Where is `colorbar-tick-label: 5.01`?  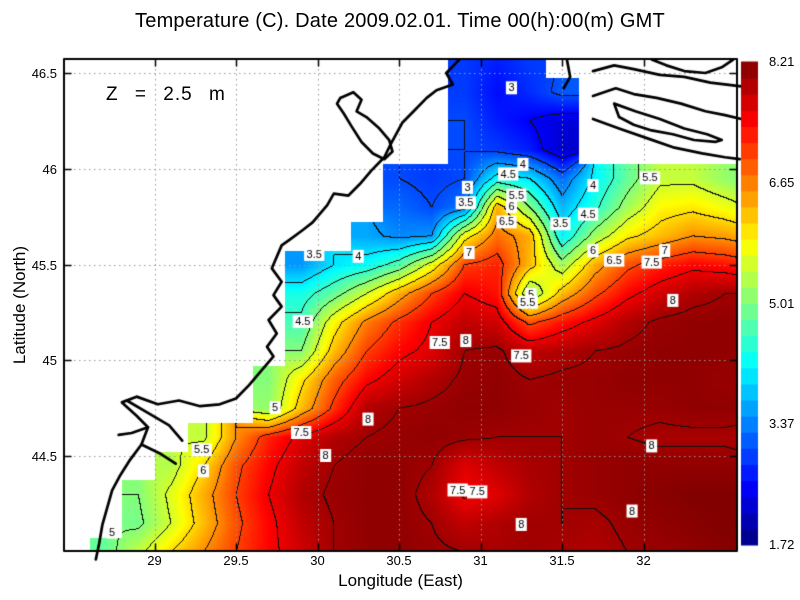
colorbar-tick-label: 5.01 is located at coordinates (782, 303).